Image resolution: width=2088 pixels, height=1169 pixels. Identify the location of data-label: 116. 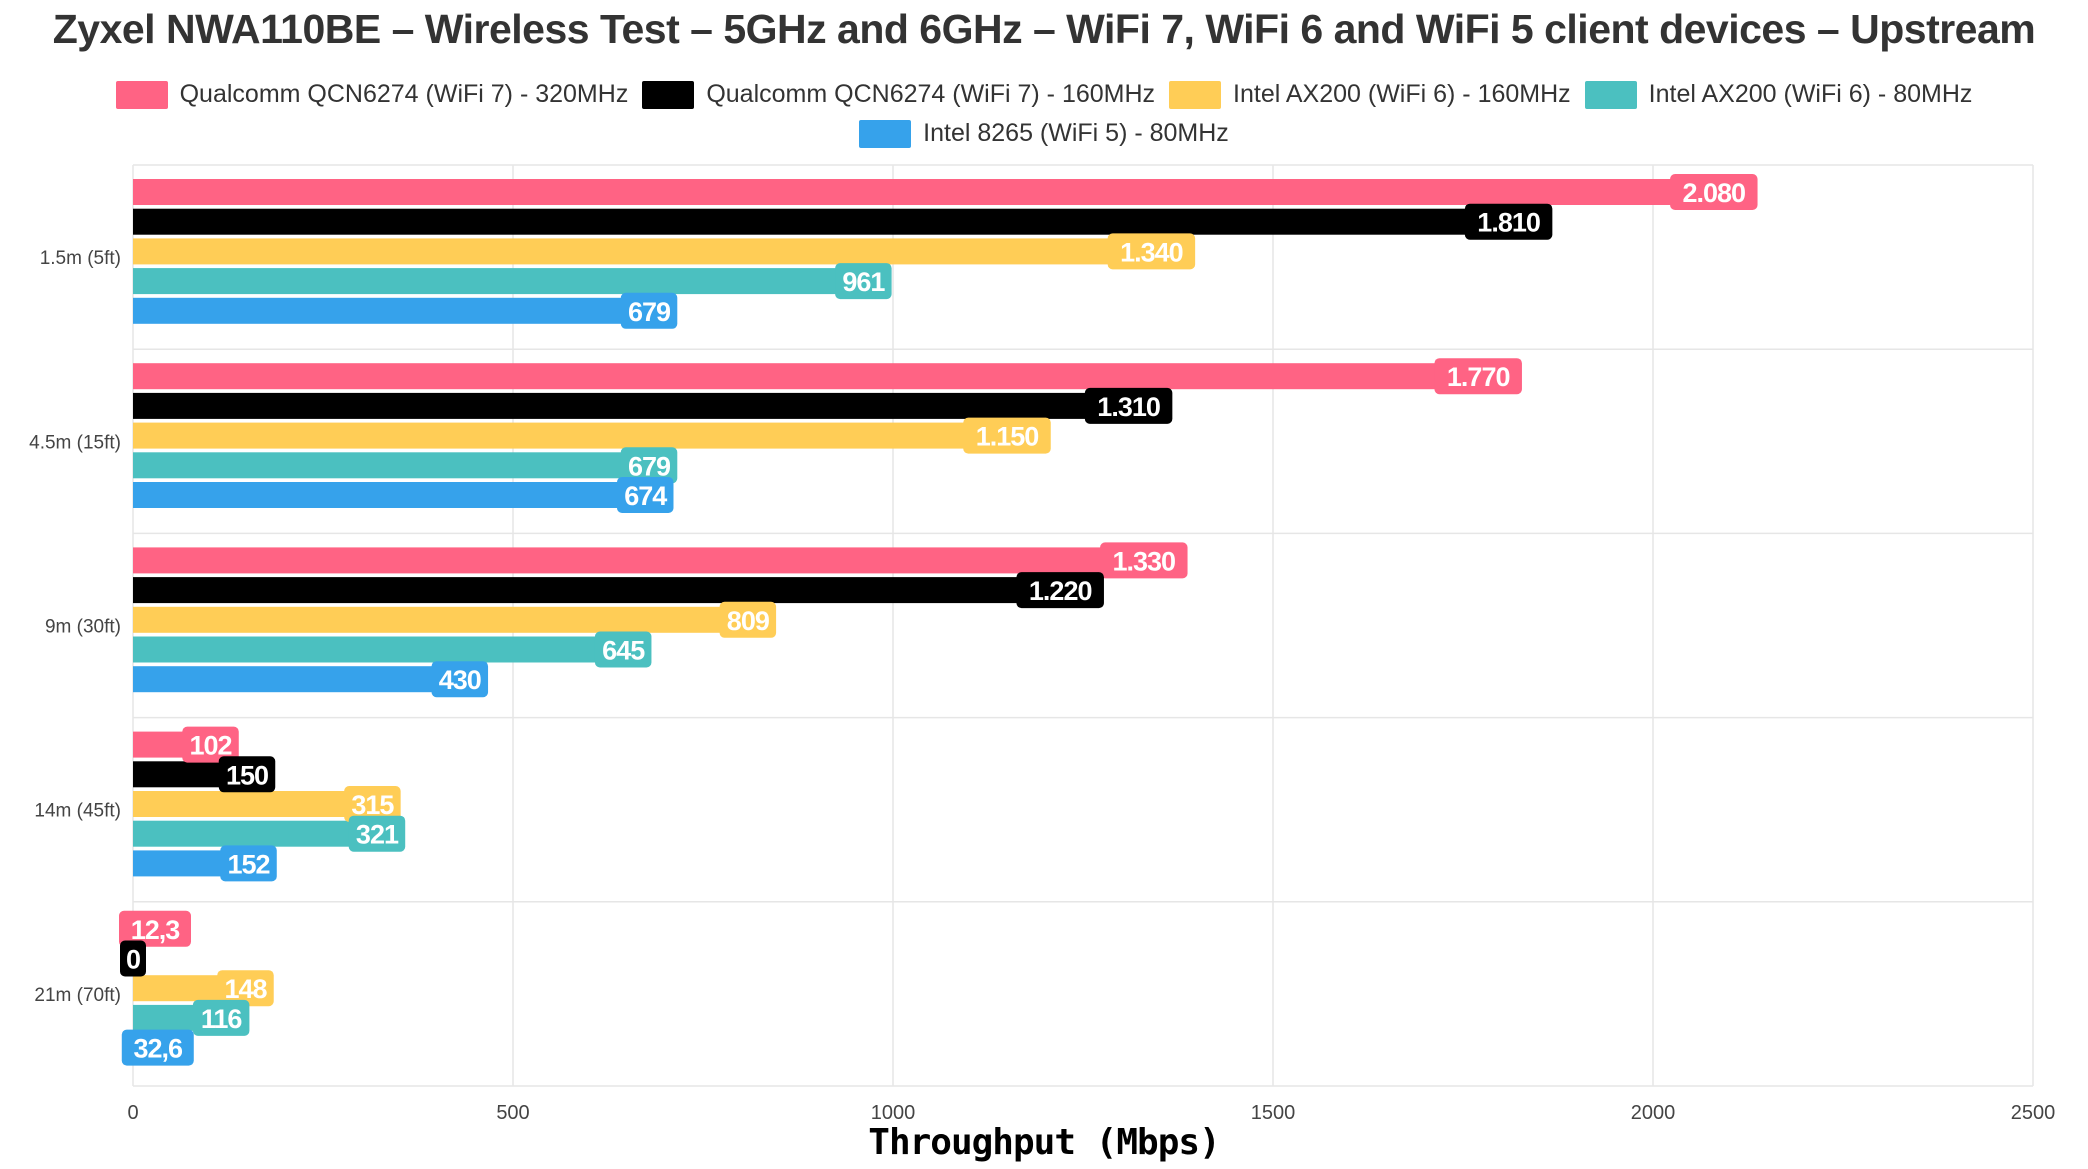
(222, 1019).